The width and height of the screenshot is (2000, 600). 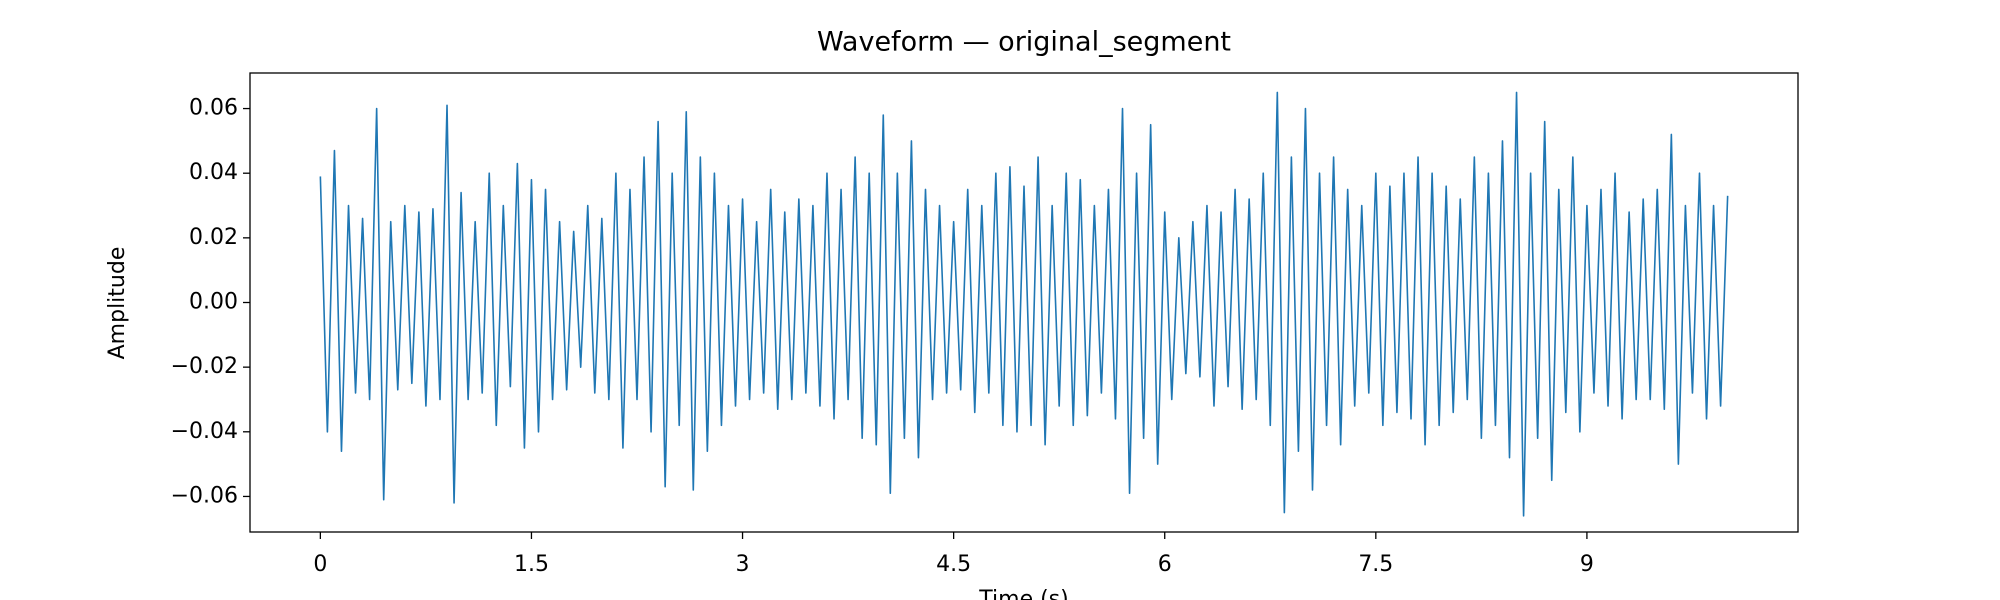 I want to click on y-tick-label: 0.04, so click(x=213, y=172).